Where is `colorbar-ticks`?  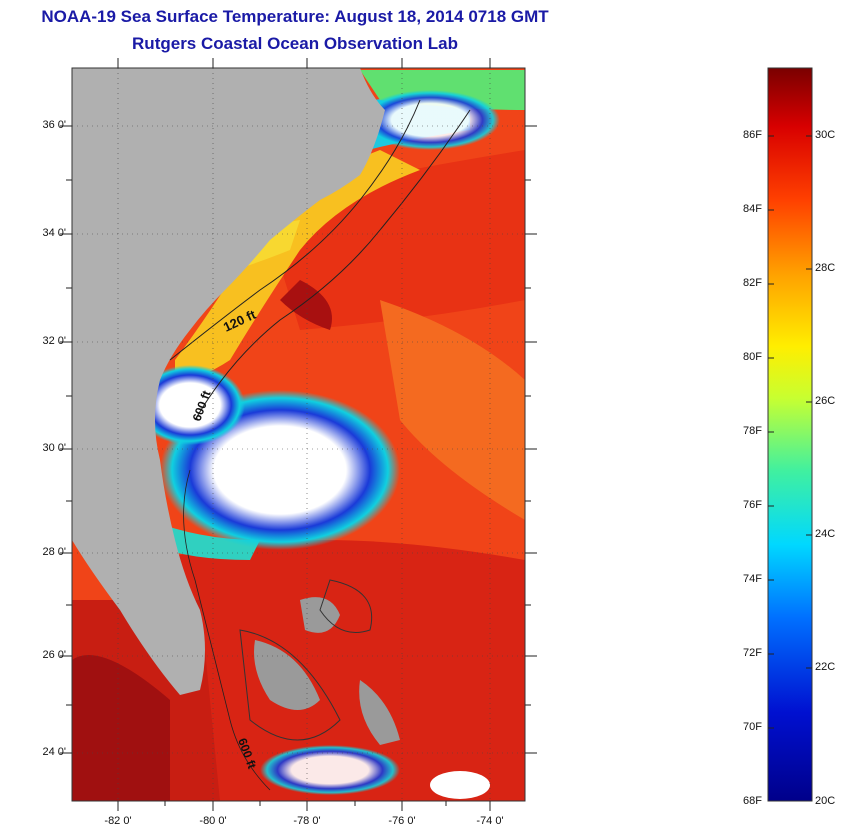 colorbar-ticks is located at coordinates (790, 432).